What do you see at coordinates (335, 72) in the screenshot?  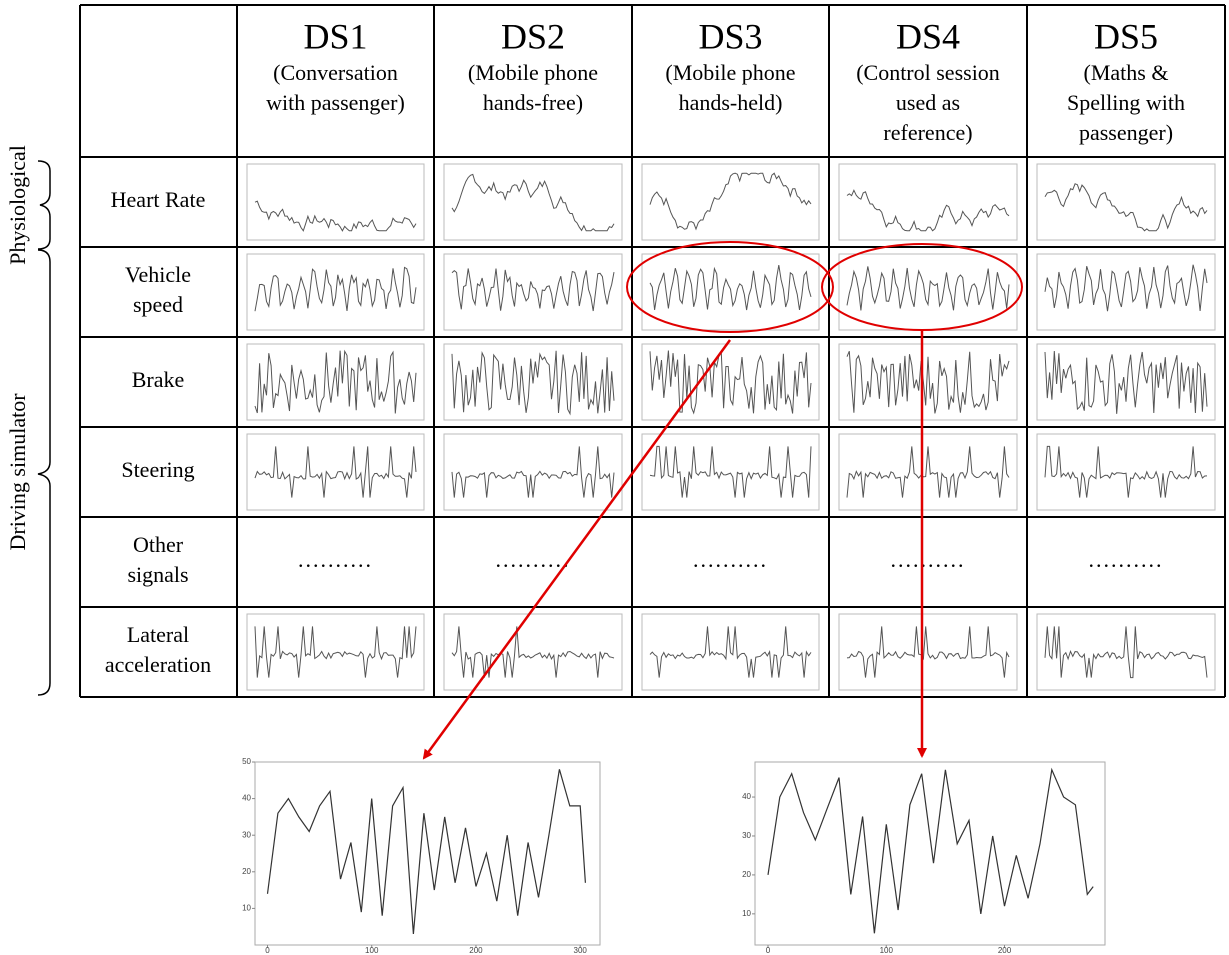 I see `column-subtitle: (Conversation` at bounding box center [335, 72].